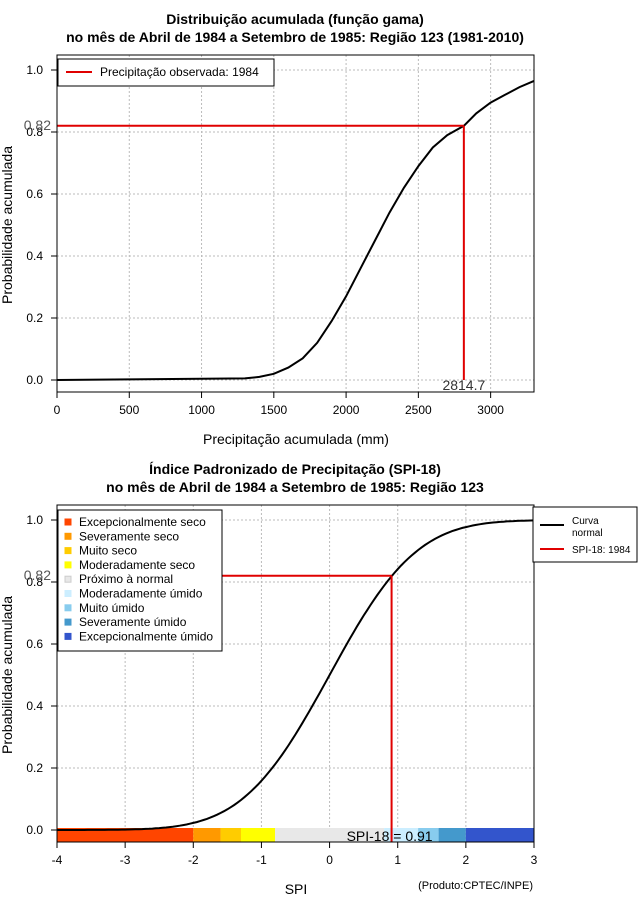 Image resolution: width=640 pixels, height=900 pixels. What do you see at coordinates (273, 410) in the screenshot?
I see `chart1-x-tick-label: 1500` at bounding box center [273, 410].